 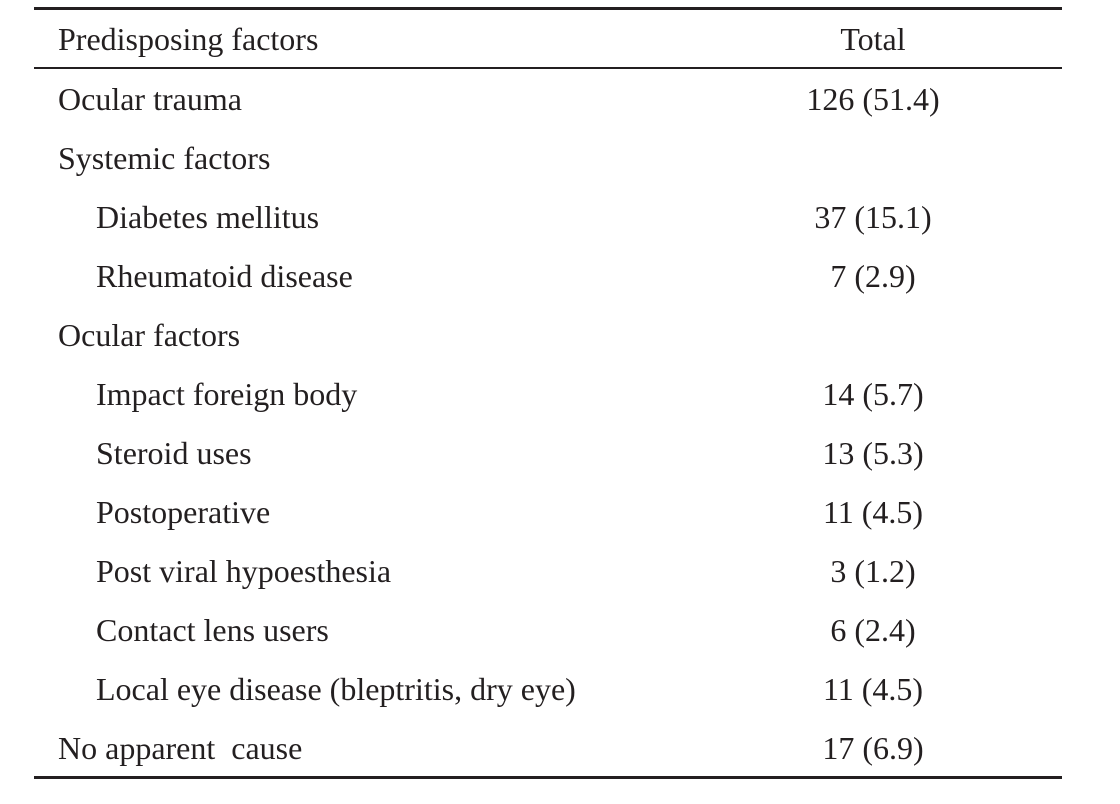 What do you see at coordinates (560, 158) in the screenshot?
I see `table-row-systemic-factors: Systemic factors` at bounding box center [560, 158].